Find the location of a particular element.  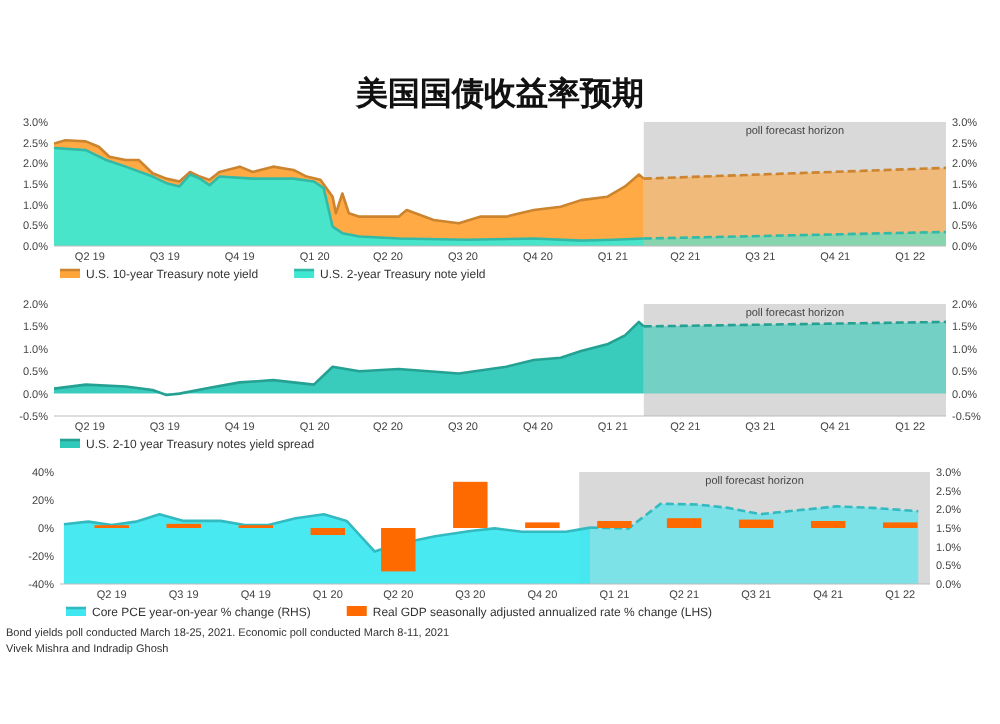

chart-title: 美国国债收益率预期 is located at coordinates (499, 93).